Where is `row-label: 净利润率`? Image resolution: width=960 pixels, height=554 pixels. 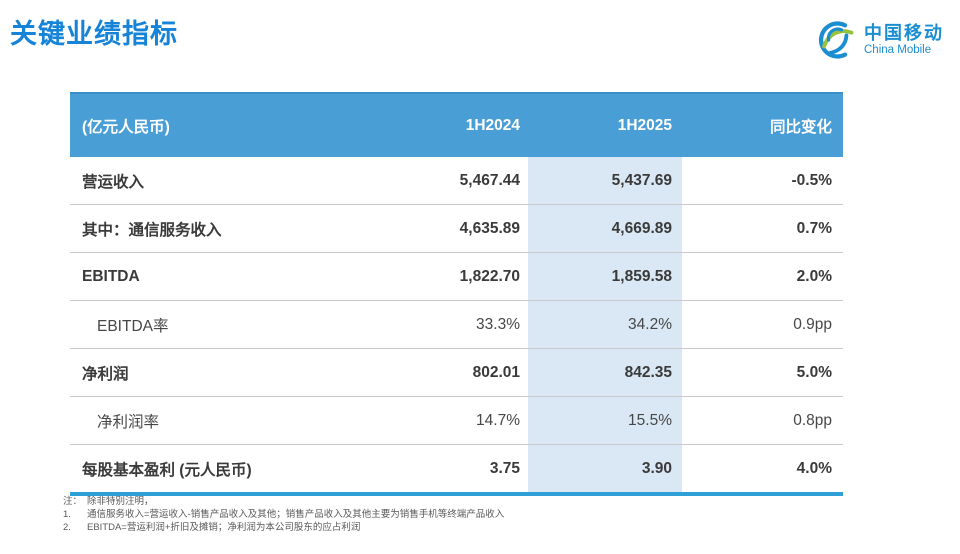
row-label: 净利润率 is located at coordinates (128, 422).